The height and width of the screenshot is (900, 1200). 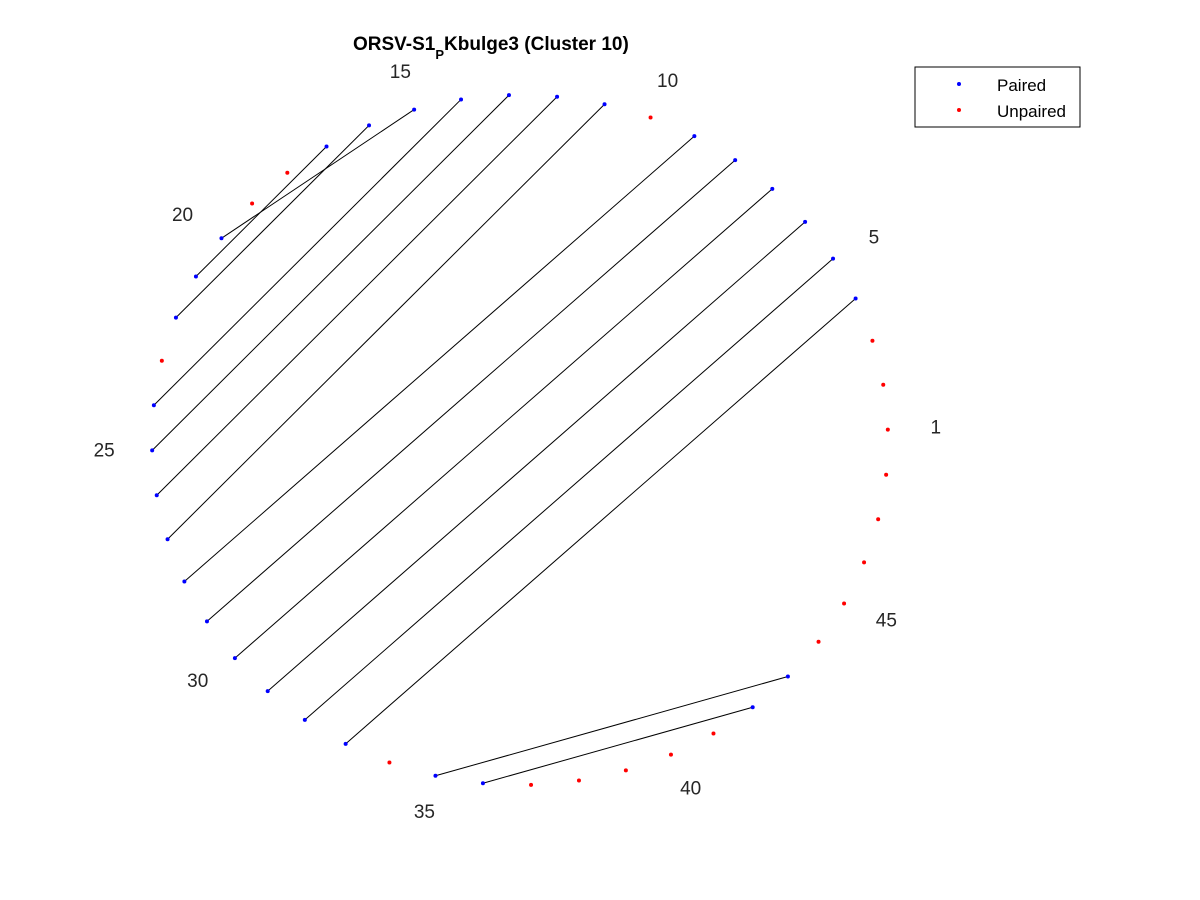 I want to click on position-label: 45, so click(x=886, y=620).